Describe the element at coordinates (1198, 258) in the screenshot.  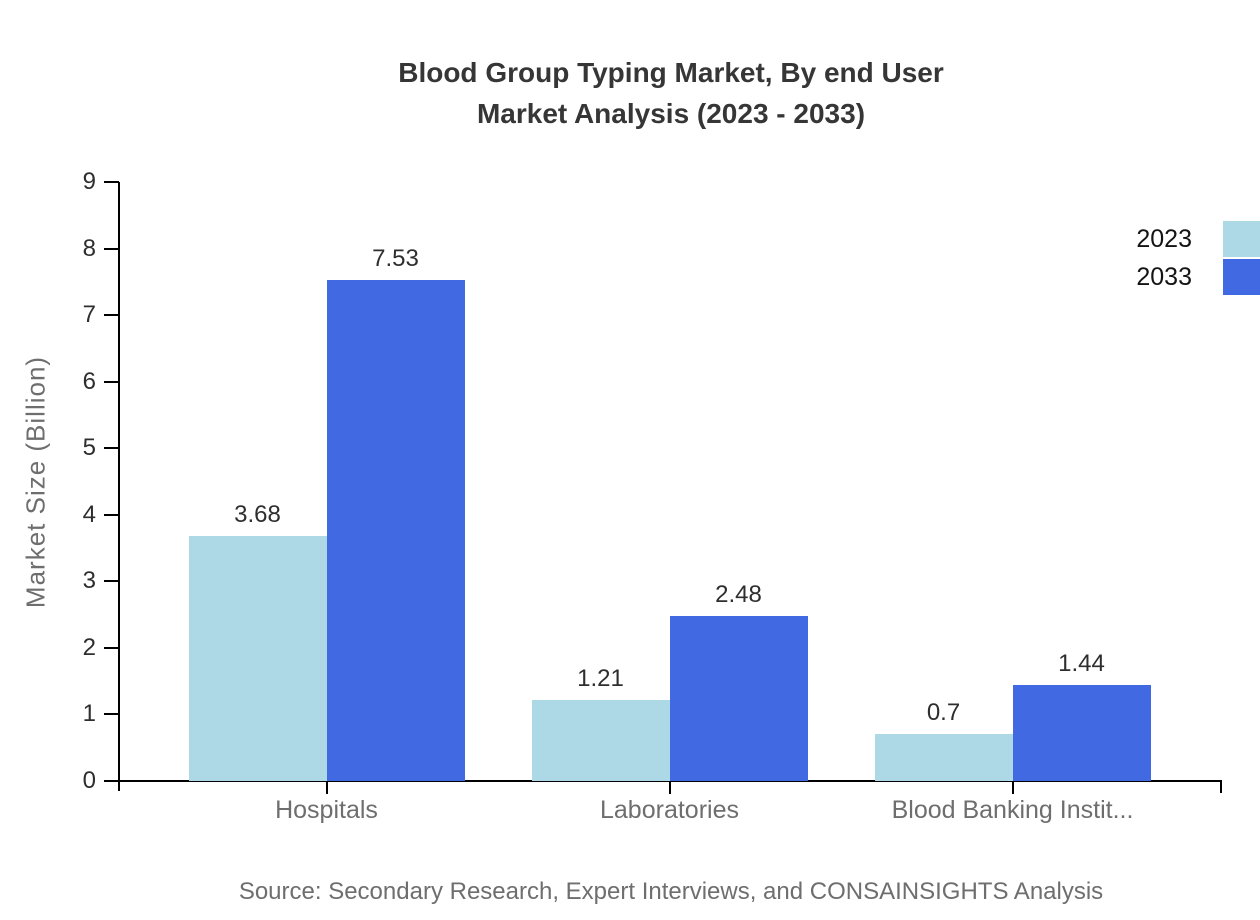
I see `legend: 2023 2033` at that location.